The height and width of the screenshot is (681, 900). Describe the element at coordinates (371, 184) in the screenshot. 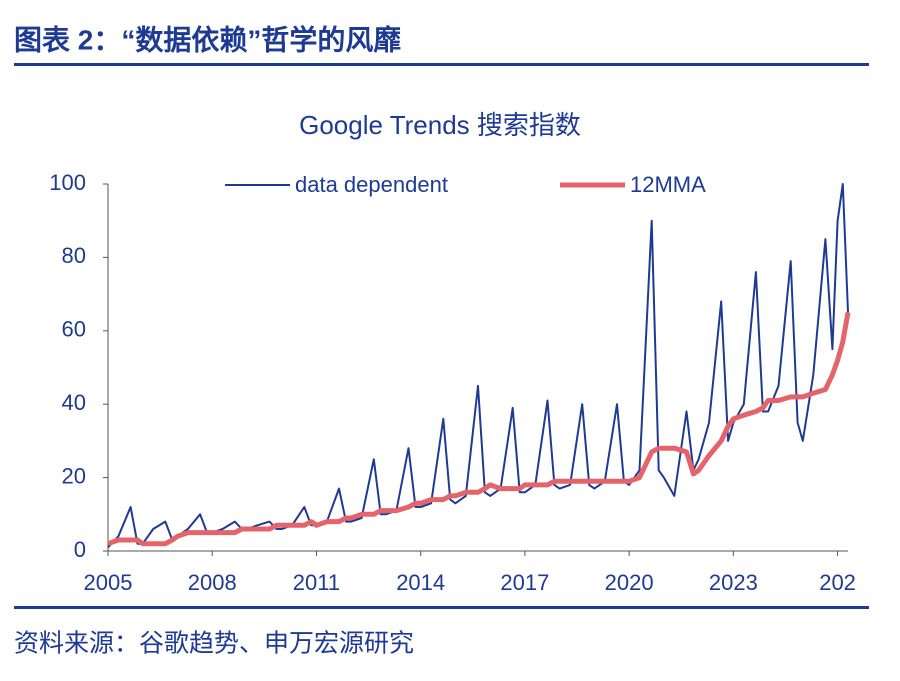

I see `legend-label: data dependent` at that location.